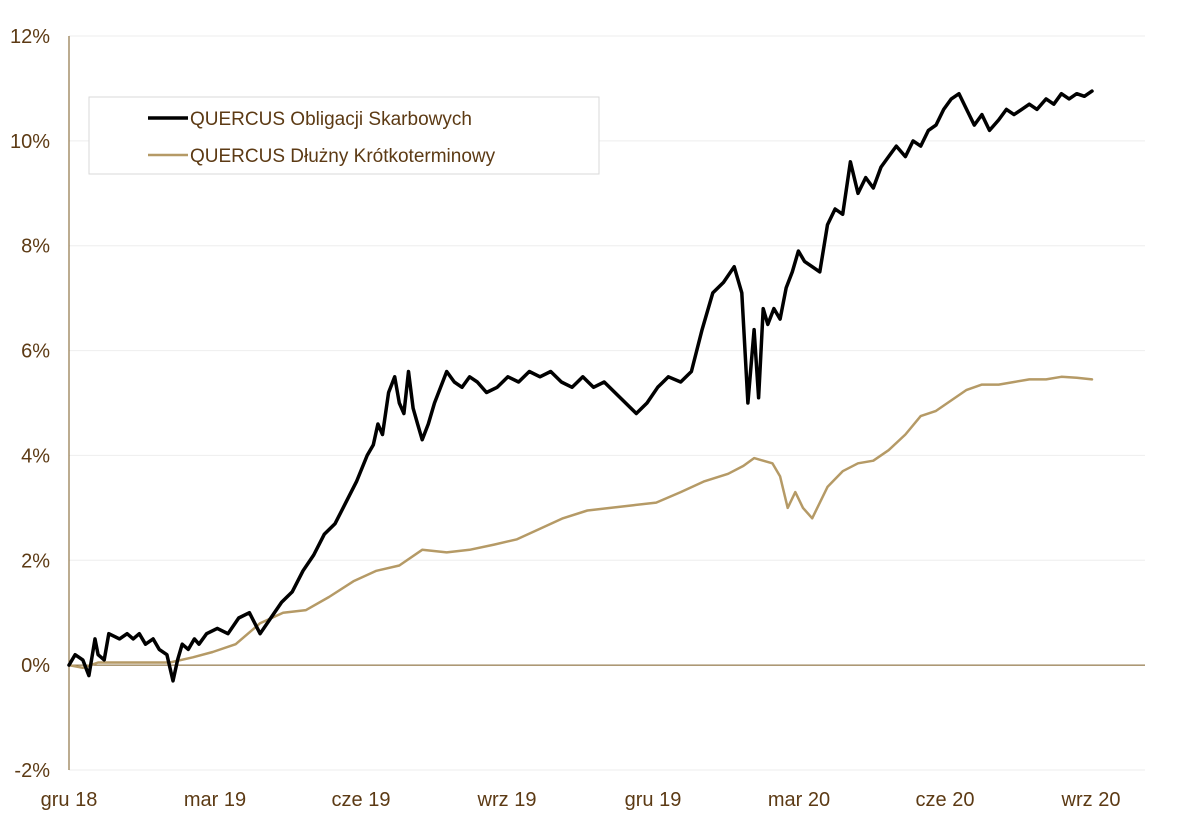  Describe the element at coordinates (1091, 800) in the screenshot. I see `x-tick-label: wrz 20` at that location.